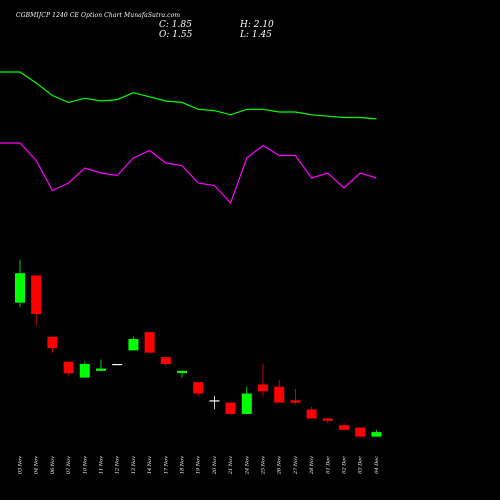  What do you see at coordinates (21, 465) in the screenshot?
I see `x-tick-label: 03 Nov` at bounding box center [21, 465].